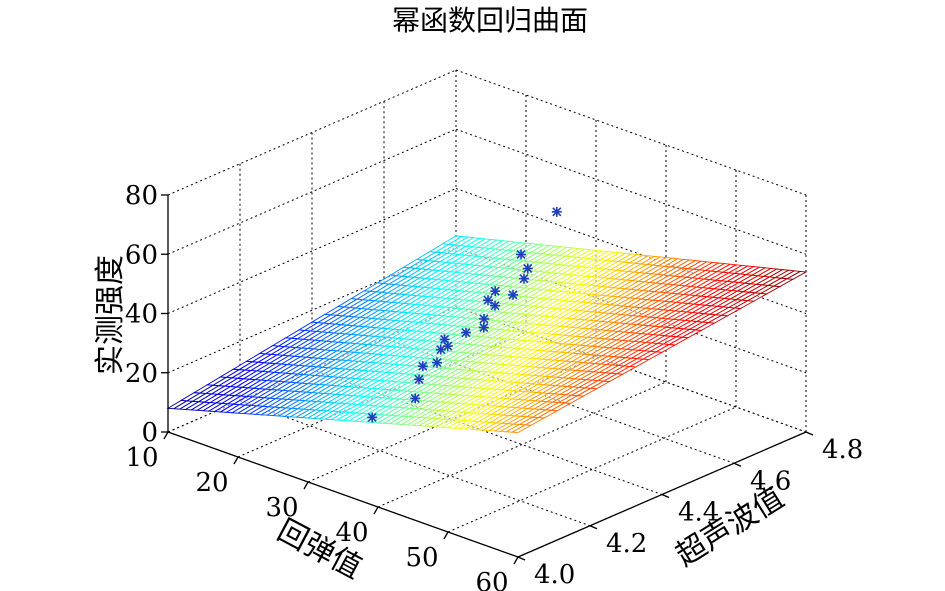 This screenshot has width=945, height=591. I want to click on y-tick-label: 4.6, so click(770, 481).